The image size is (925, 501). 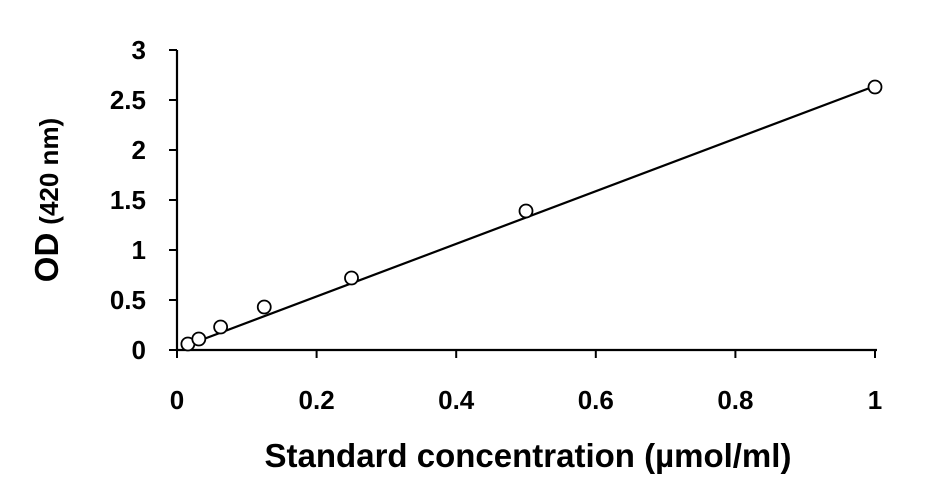 What do you see at coordinates (139, 350) in the screenshot?
I see `y-tick-label: 0` at bounding box center [139, 350].